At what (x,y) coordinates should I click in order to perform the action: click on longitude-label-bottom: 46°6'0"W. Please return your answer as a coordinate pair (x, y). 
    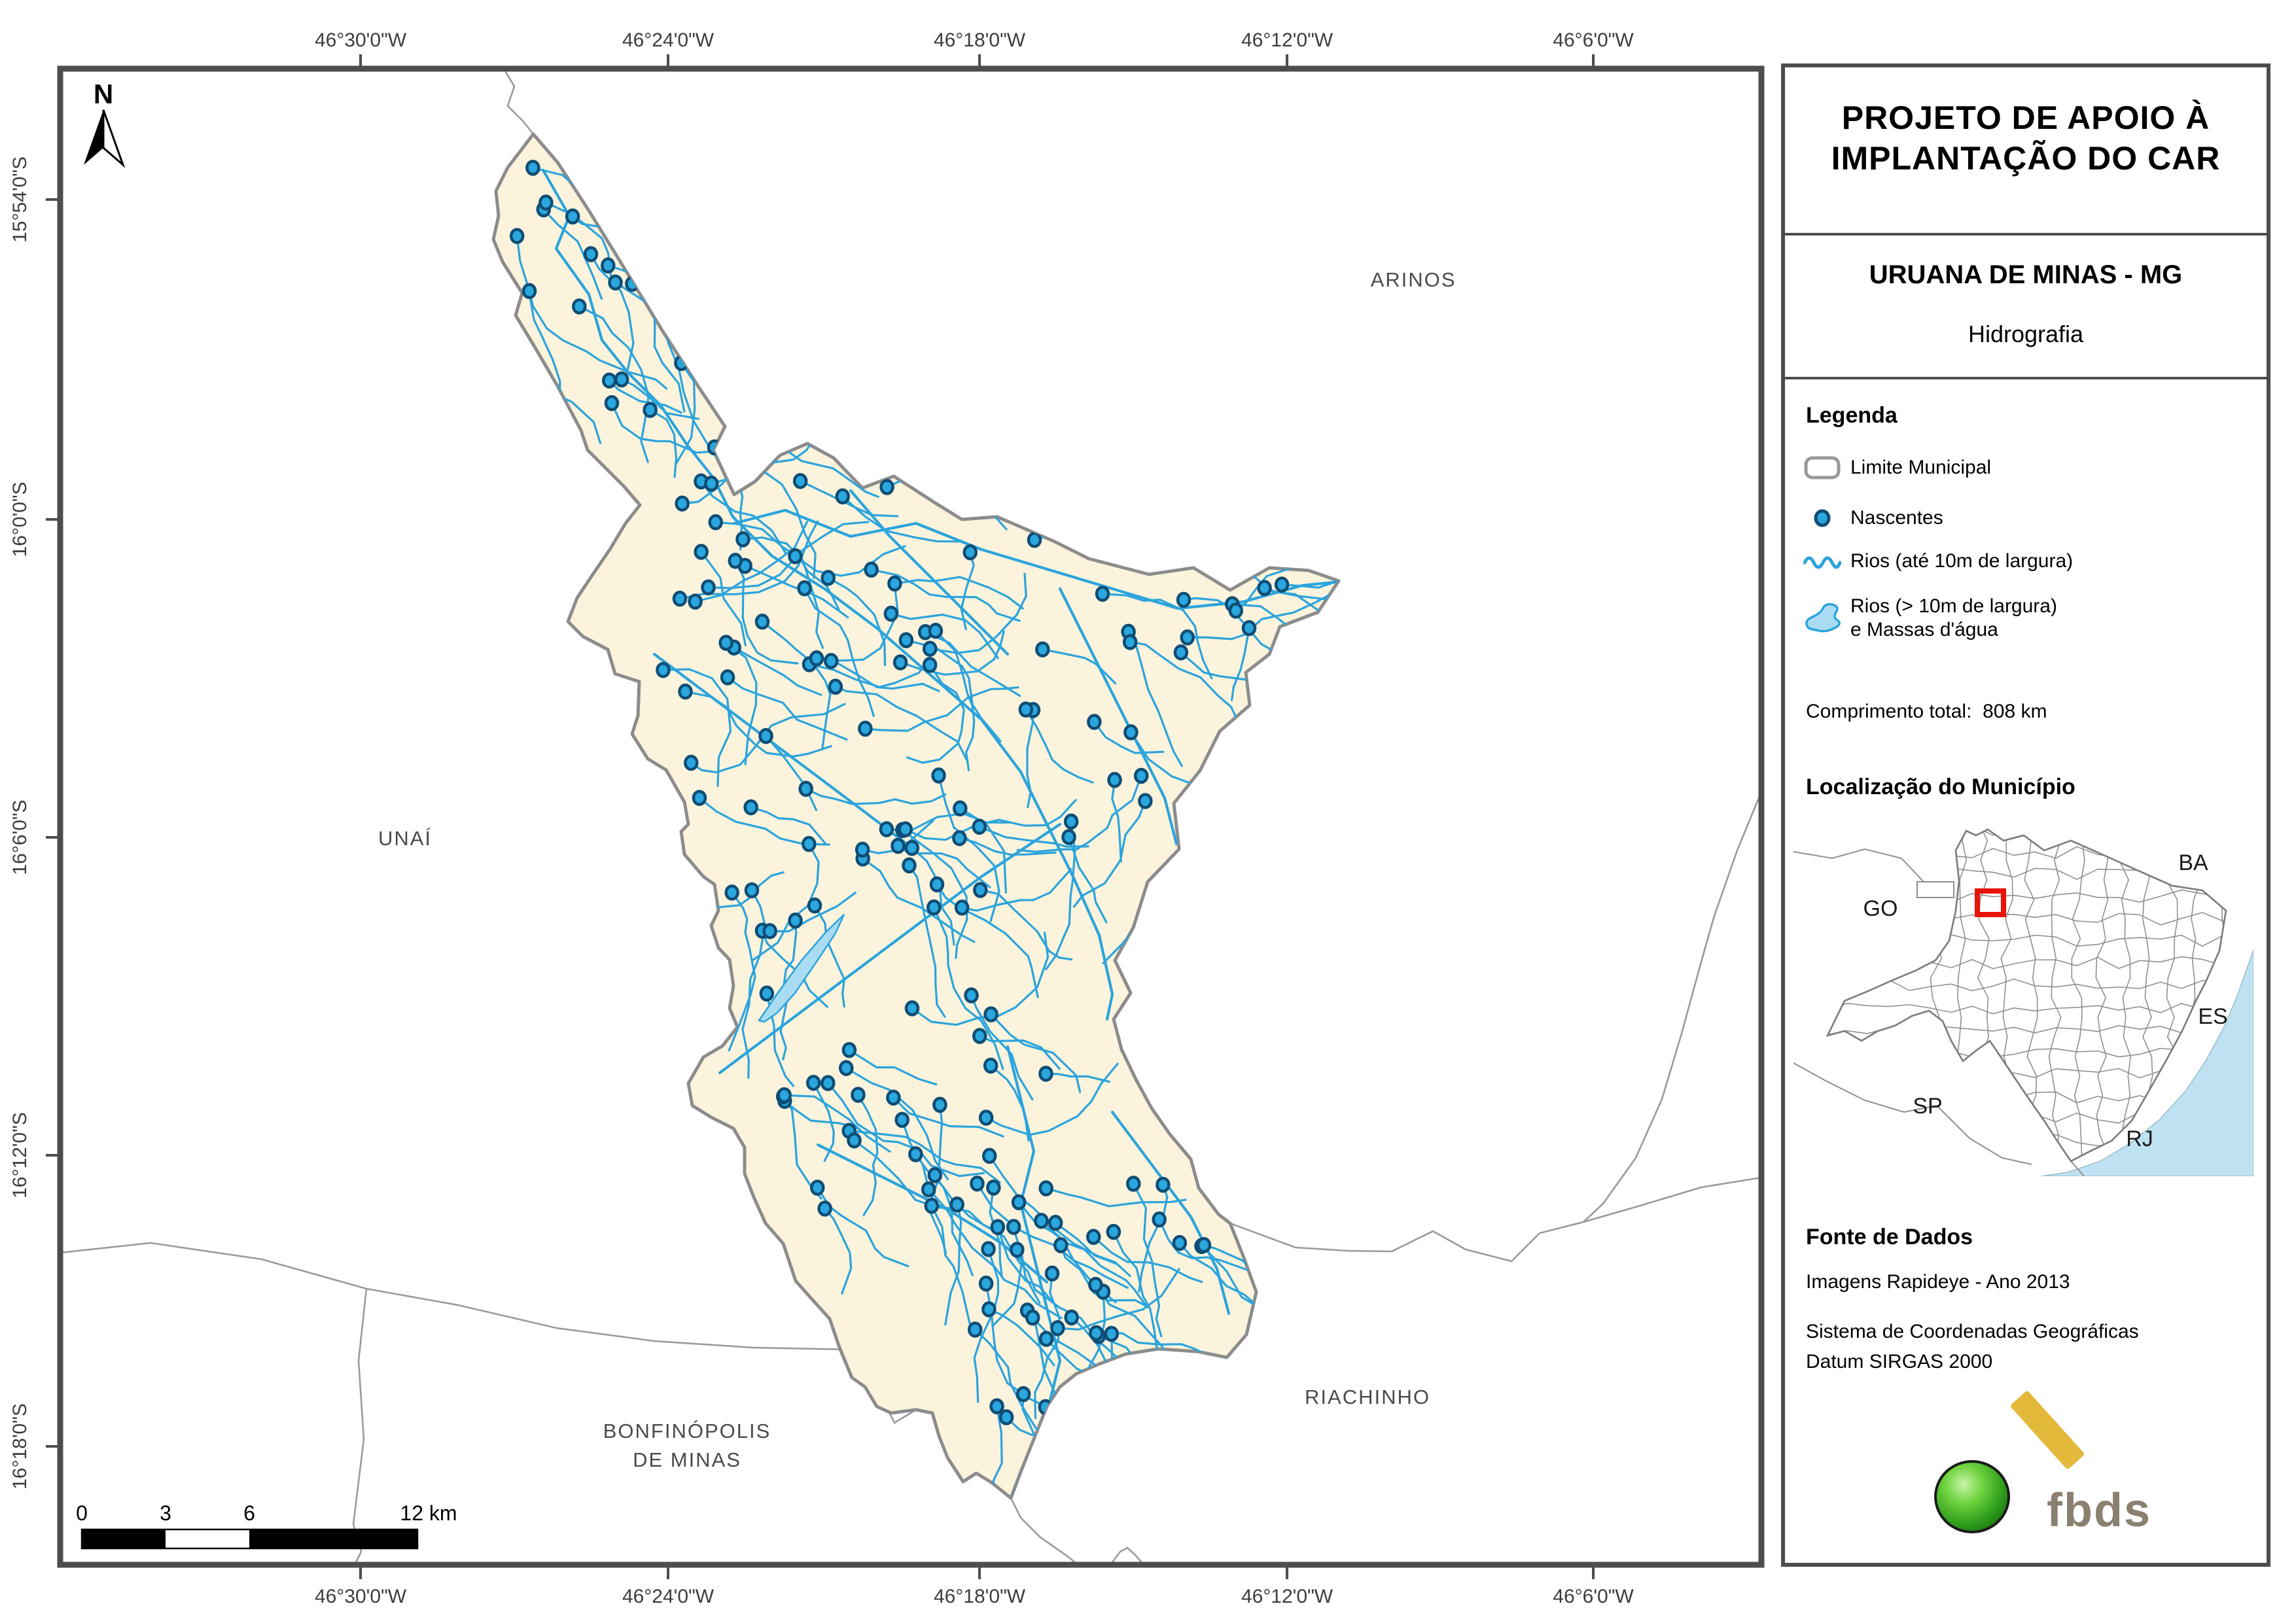
    Looking at the image, I should click on (1593, 1597).